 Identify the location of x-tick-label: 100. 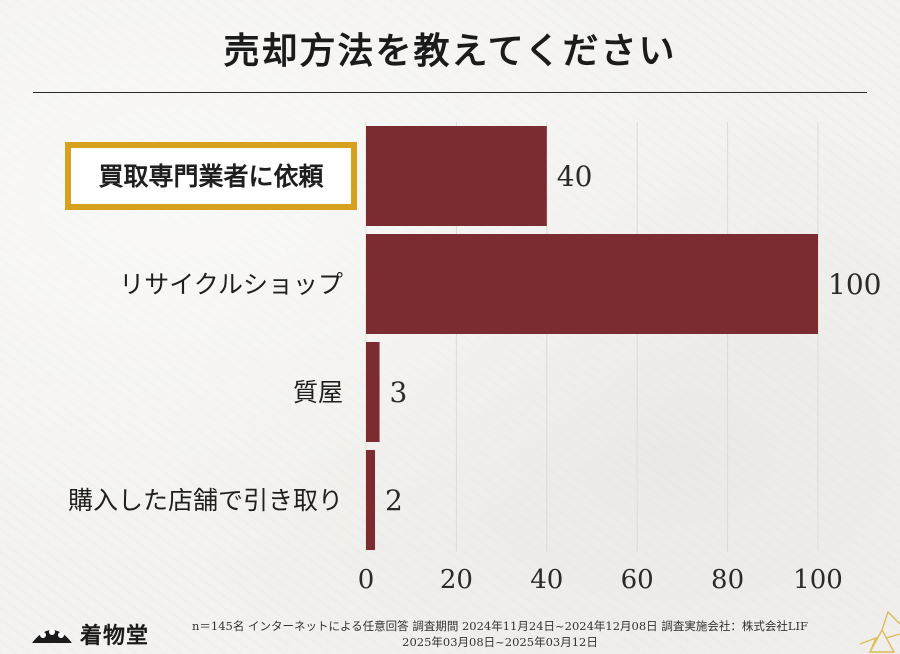
(818, 580).